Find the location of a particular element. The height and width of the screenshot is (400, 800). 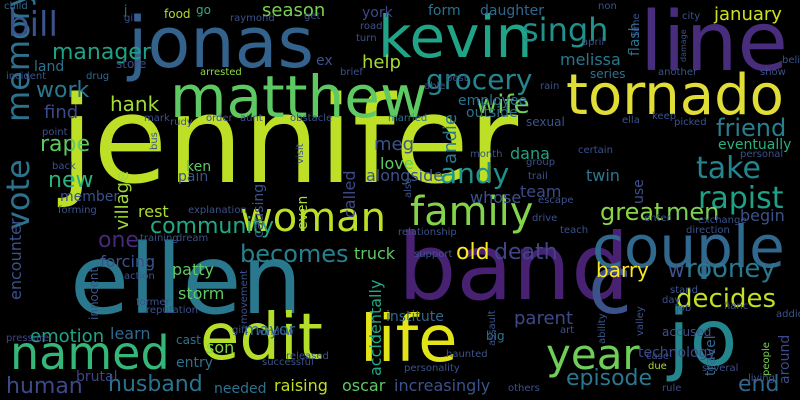

word-visit: back is located at coordinates (64, 166).